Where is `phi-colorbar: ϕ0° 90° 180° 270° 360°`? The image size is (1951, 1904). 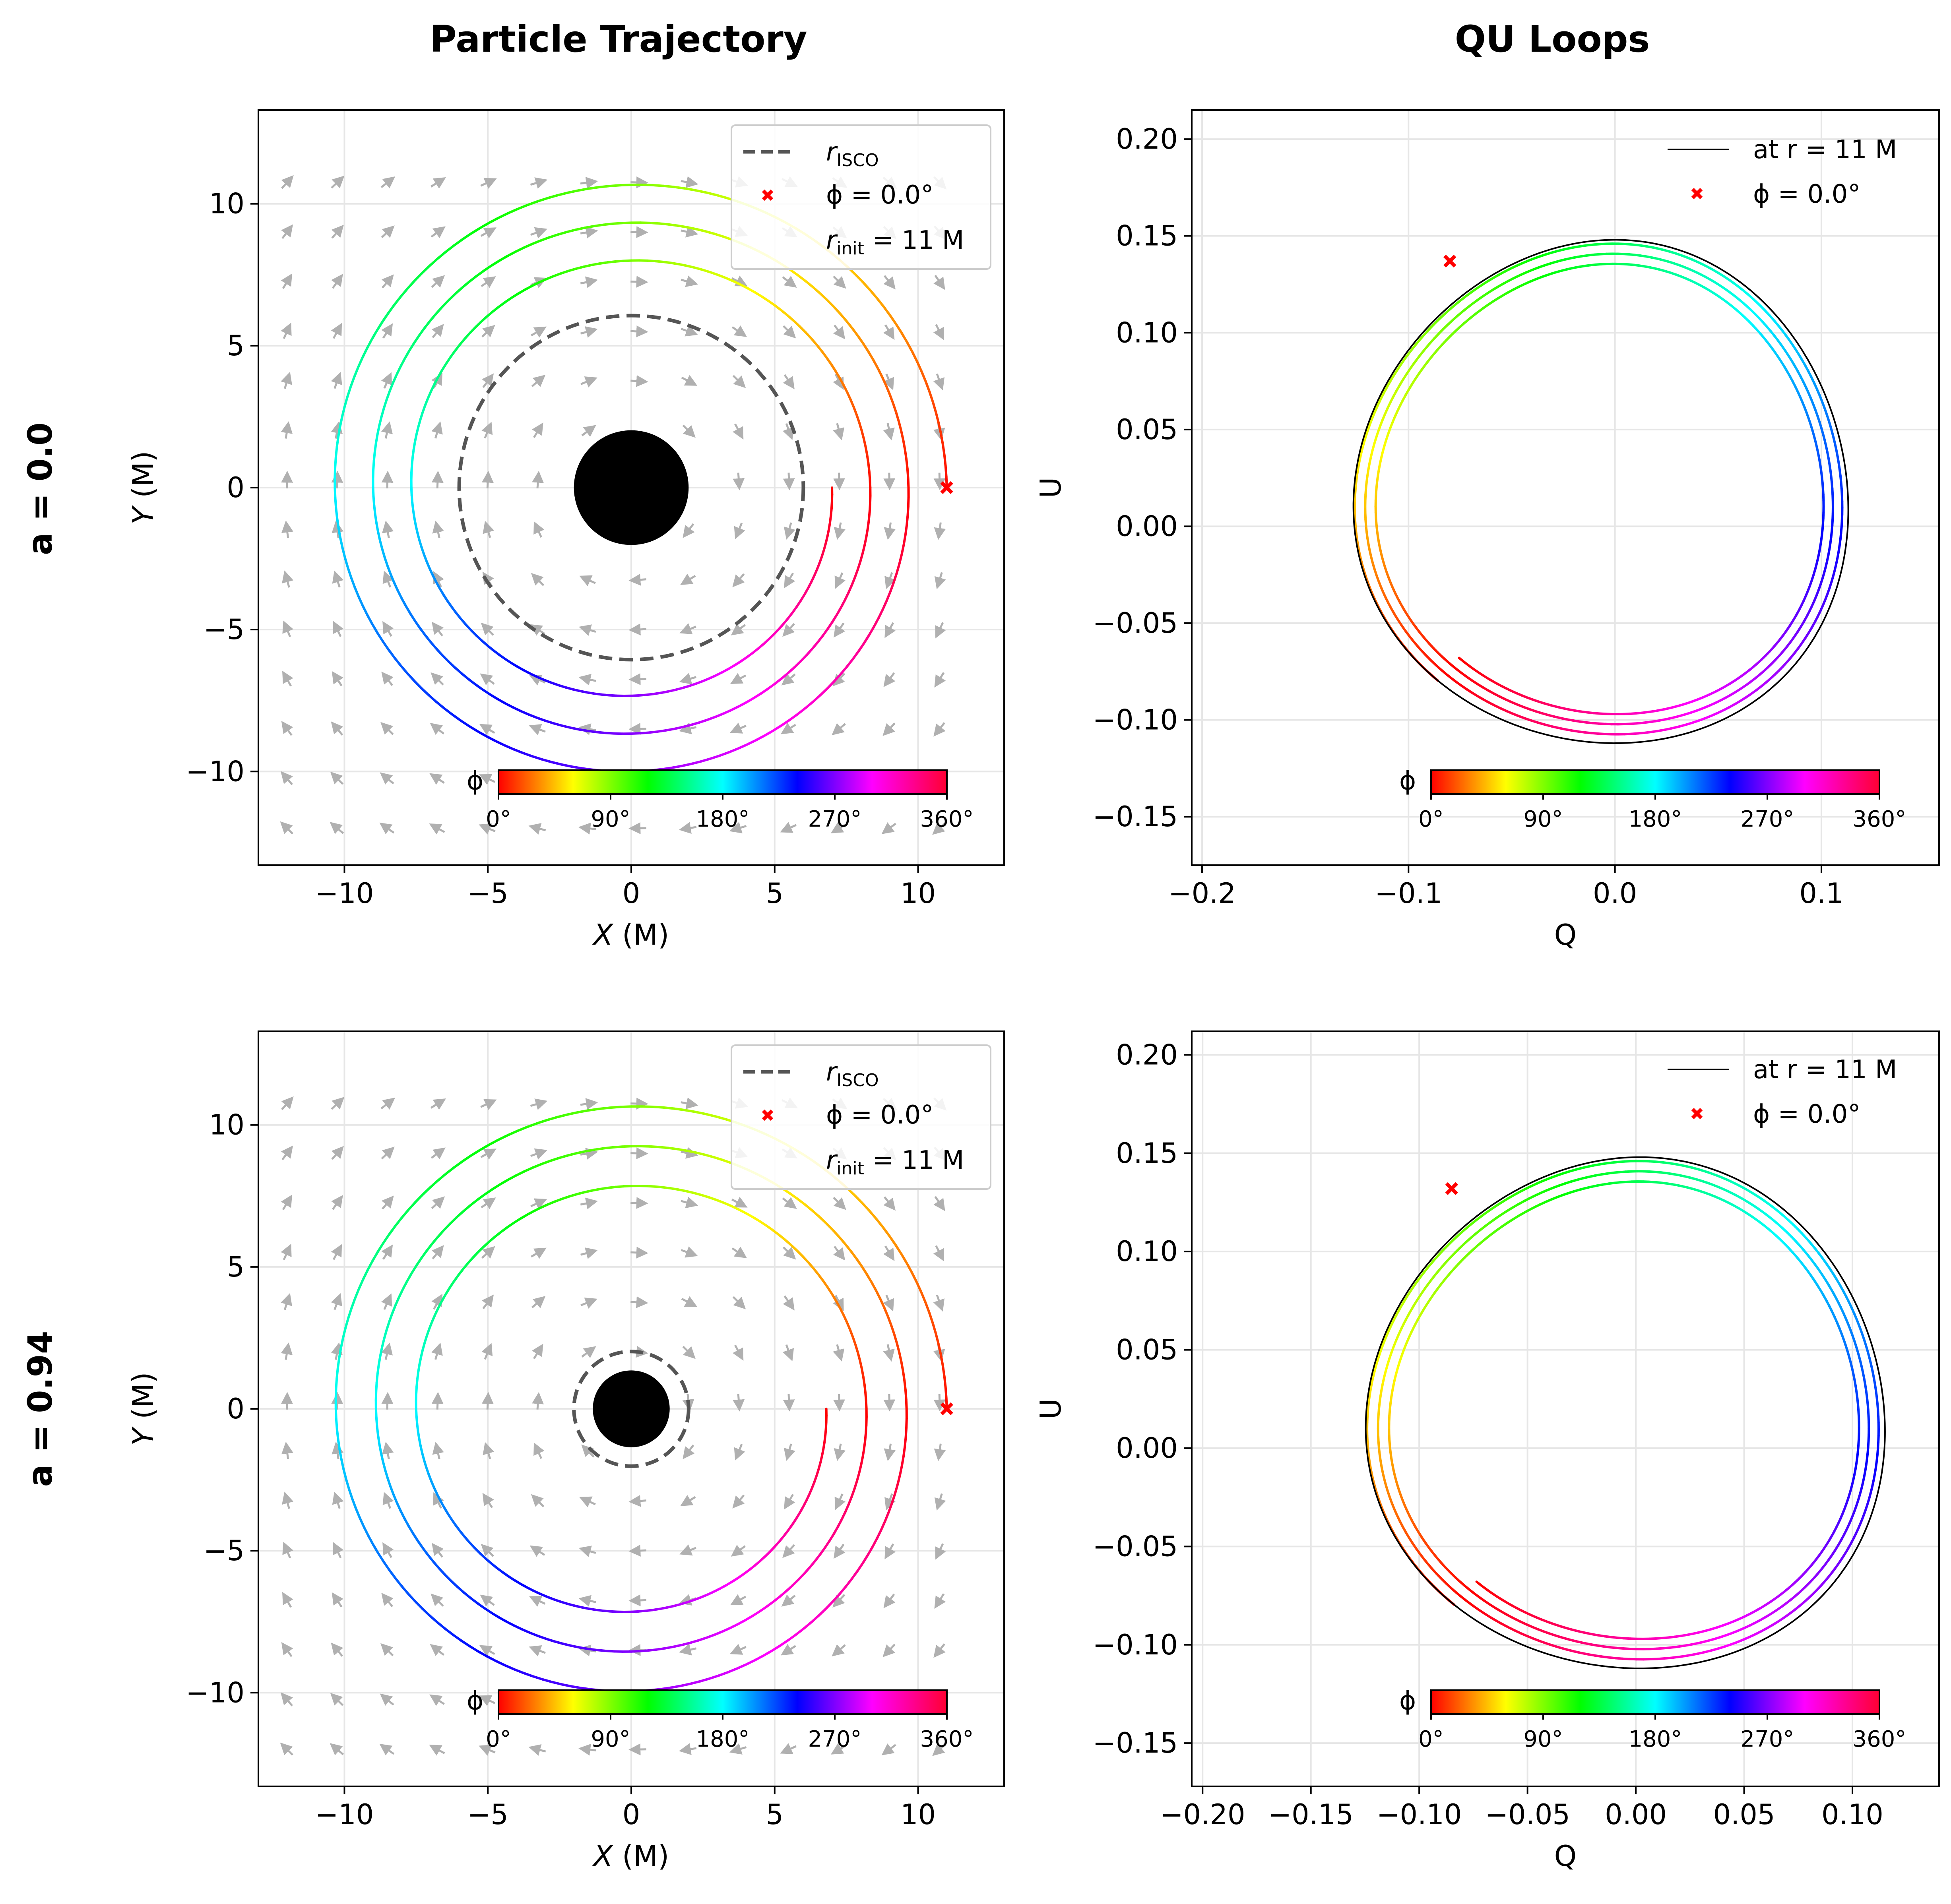
phi-colorbar: ϕ0° 90° 180° 270° 360° is located at coordinates (720, 1719).